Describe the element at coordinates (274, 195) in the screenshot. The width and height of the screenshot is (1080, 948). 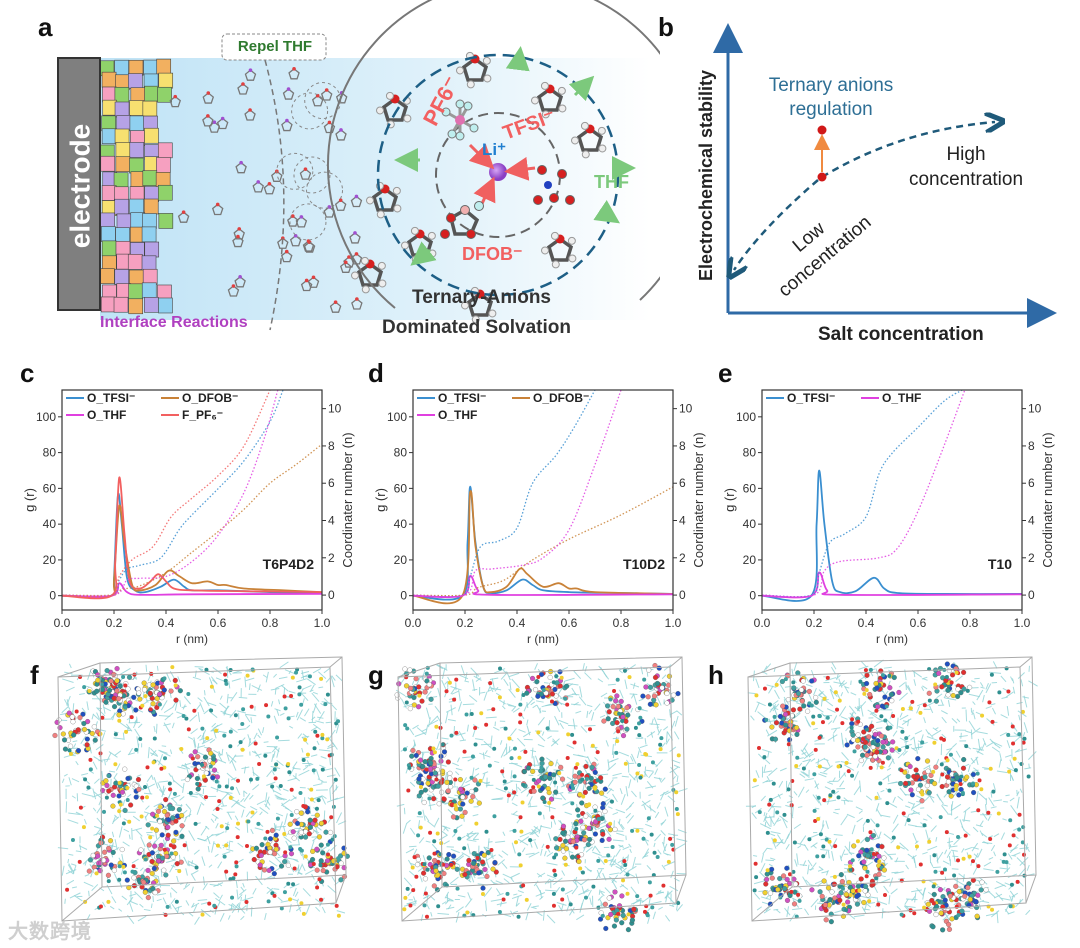
I see `repel-boundary` at that location.